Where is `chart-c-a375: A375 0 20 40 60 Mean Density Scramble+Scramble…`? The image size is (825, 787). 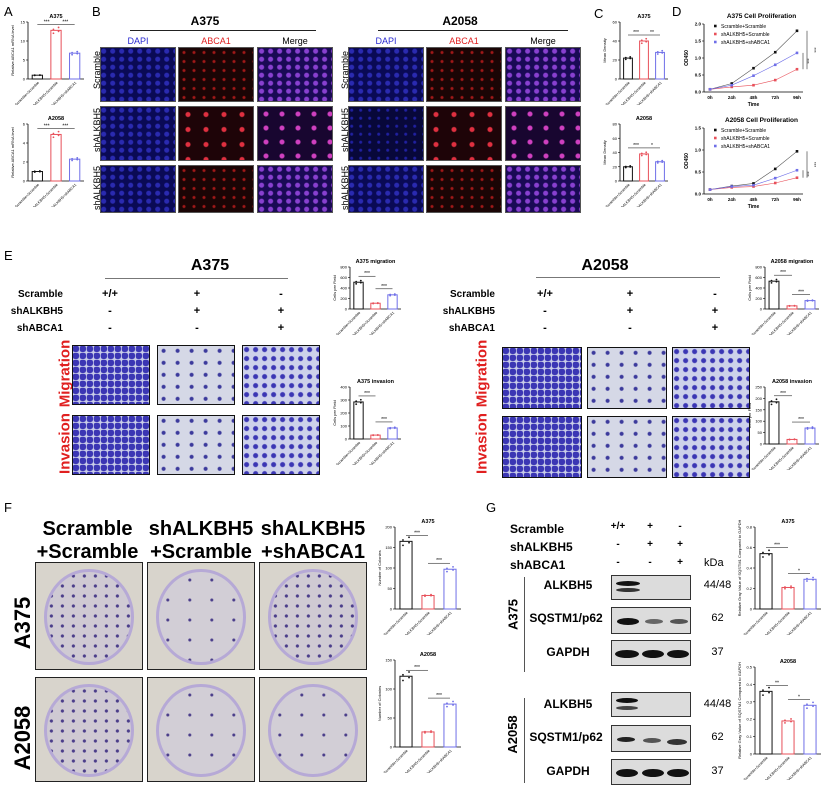
chart-c-a375: A375 0 20 40 60 Mean Density Scramble+Scramble… is located at coordinates (636, 59).